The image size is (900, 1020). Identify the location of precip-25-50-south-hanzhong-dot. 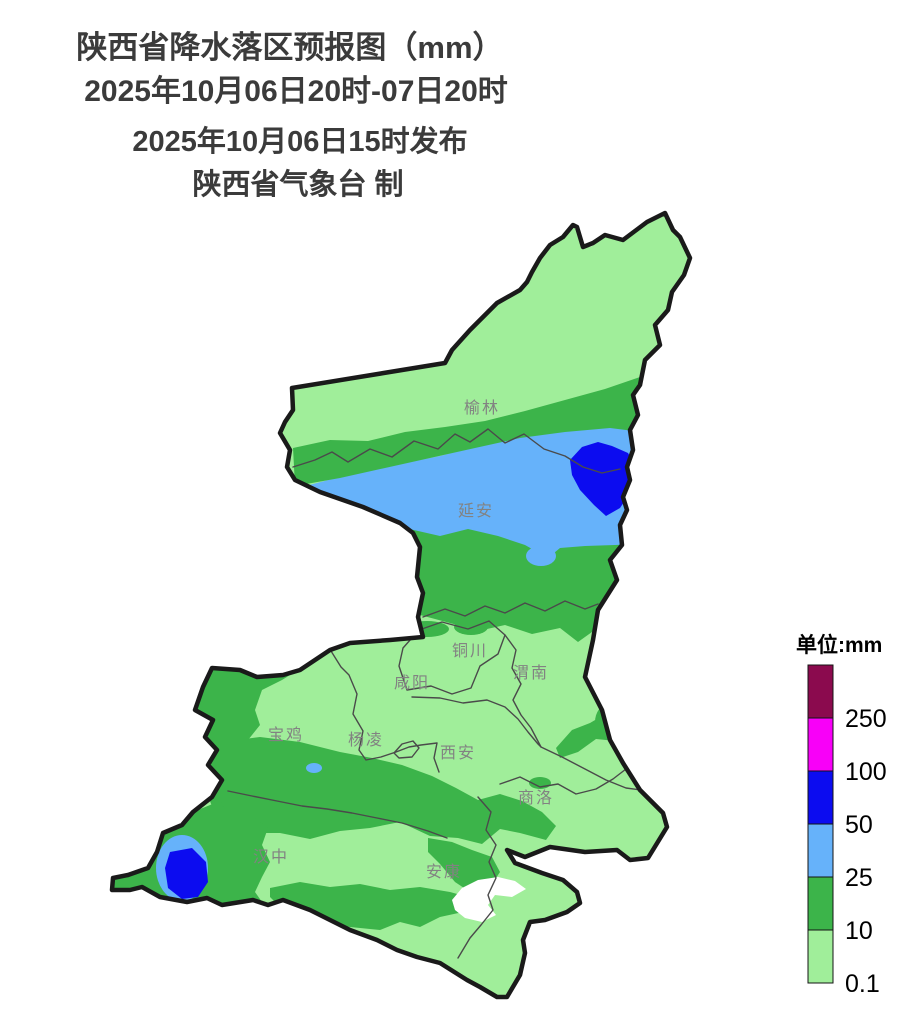
(284, 913).